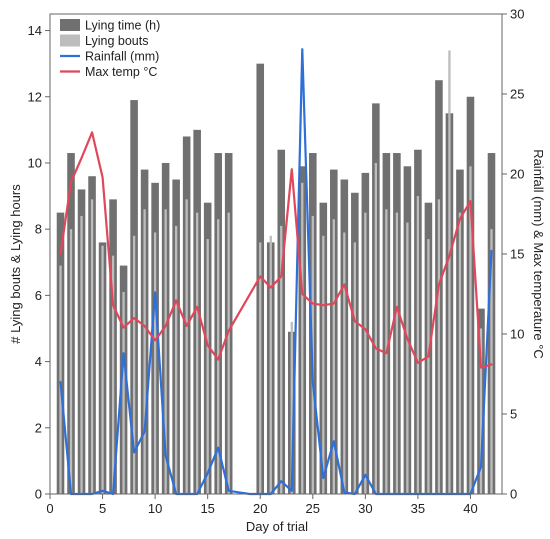  What do you see at coordinates (155, 508) in the screenshot?
I see `x-tick-label: 10` at bounding box center [155, 508].